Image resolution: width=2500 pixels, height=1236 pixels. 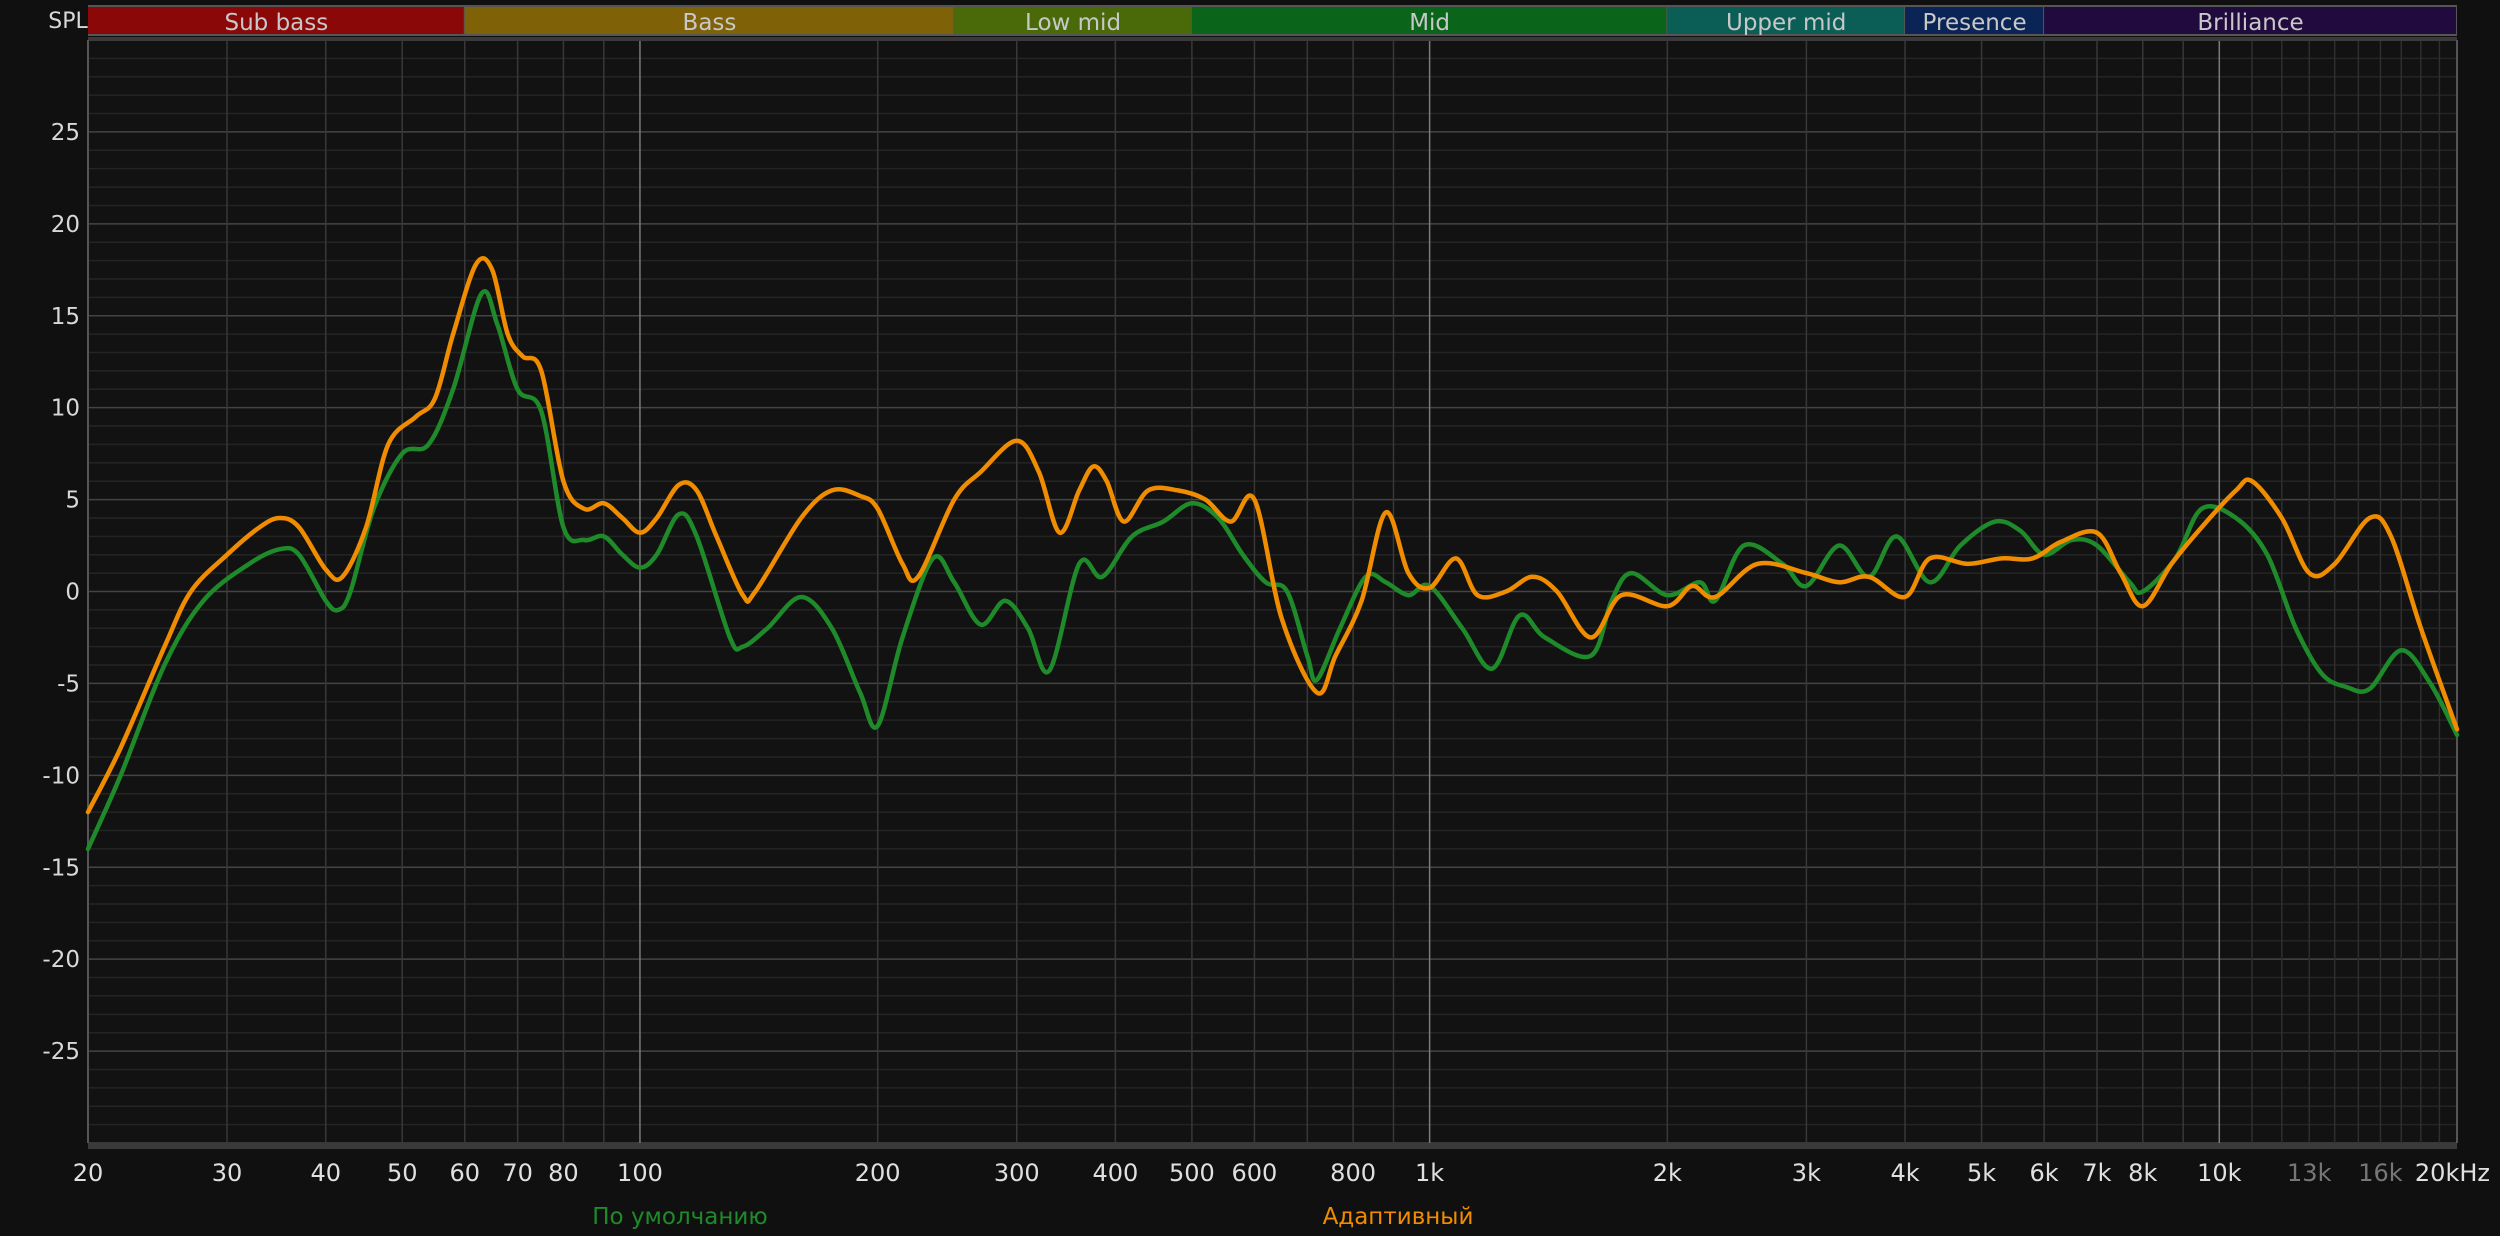 I want to click on band-presence, so click(x=1974, y=20).